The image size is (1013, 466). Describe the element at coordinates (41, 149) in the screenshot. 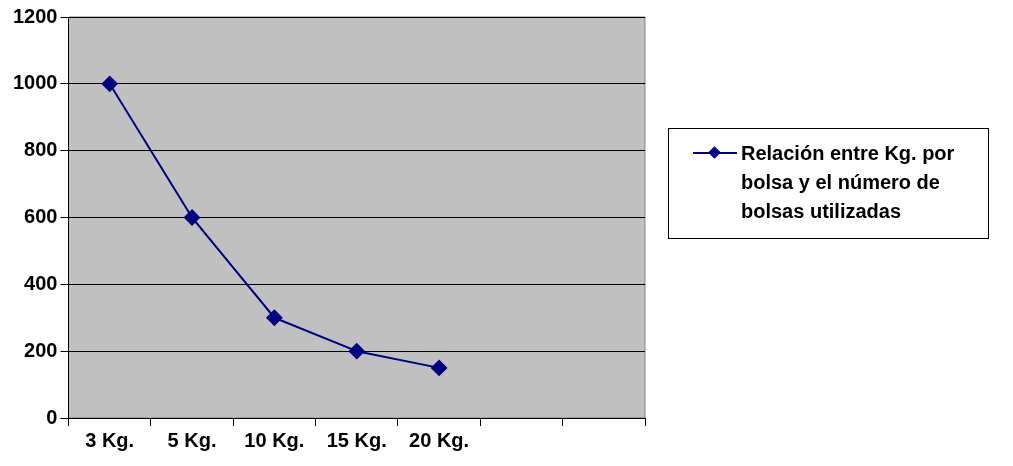

I see `y-tick-label: 800` at that location.